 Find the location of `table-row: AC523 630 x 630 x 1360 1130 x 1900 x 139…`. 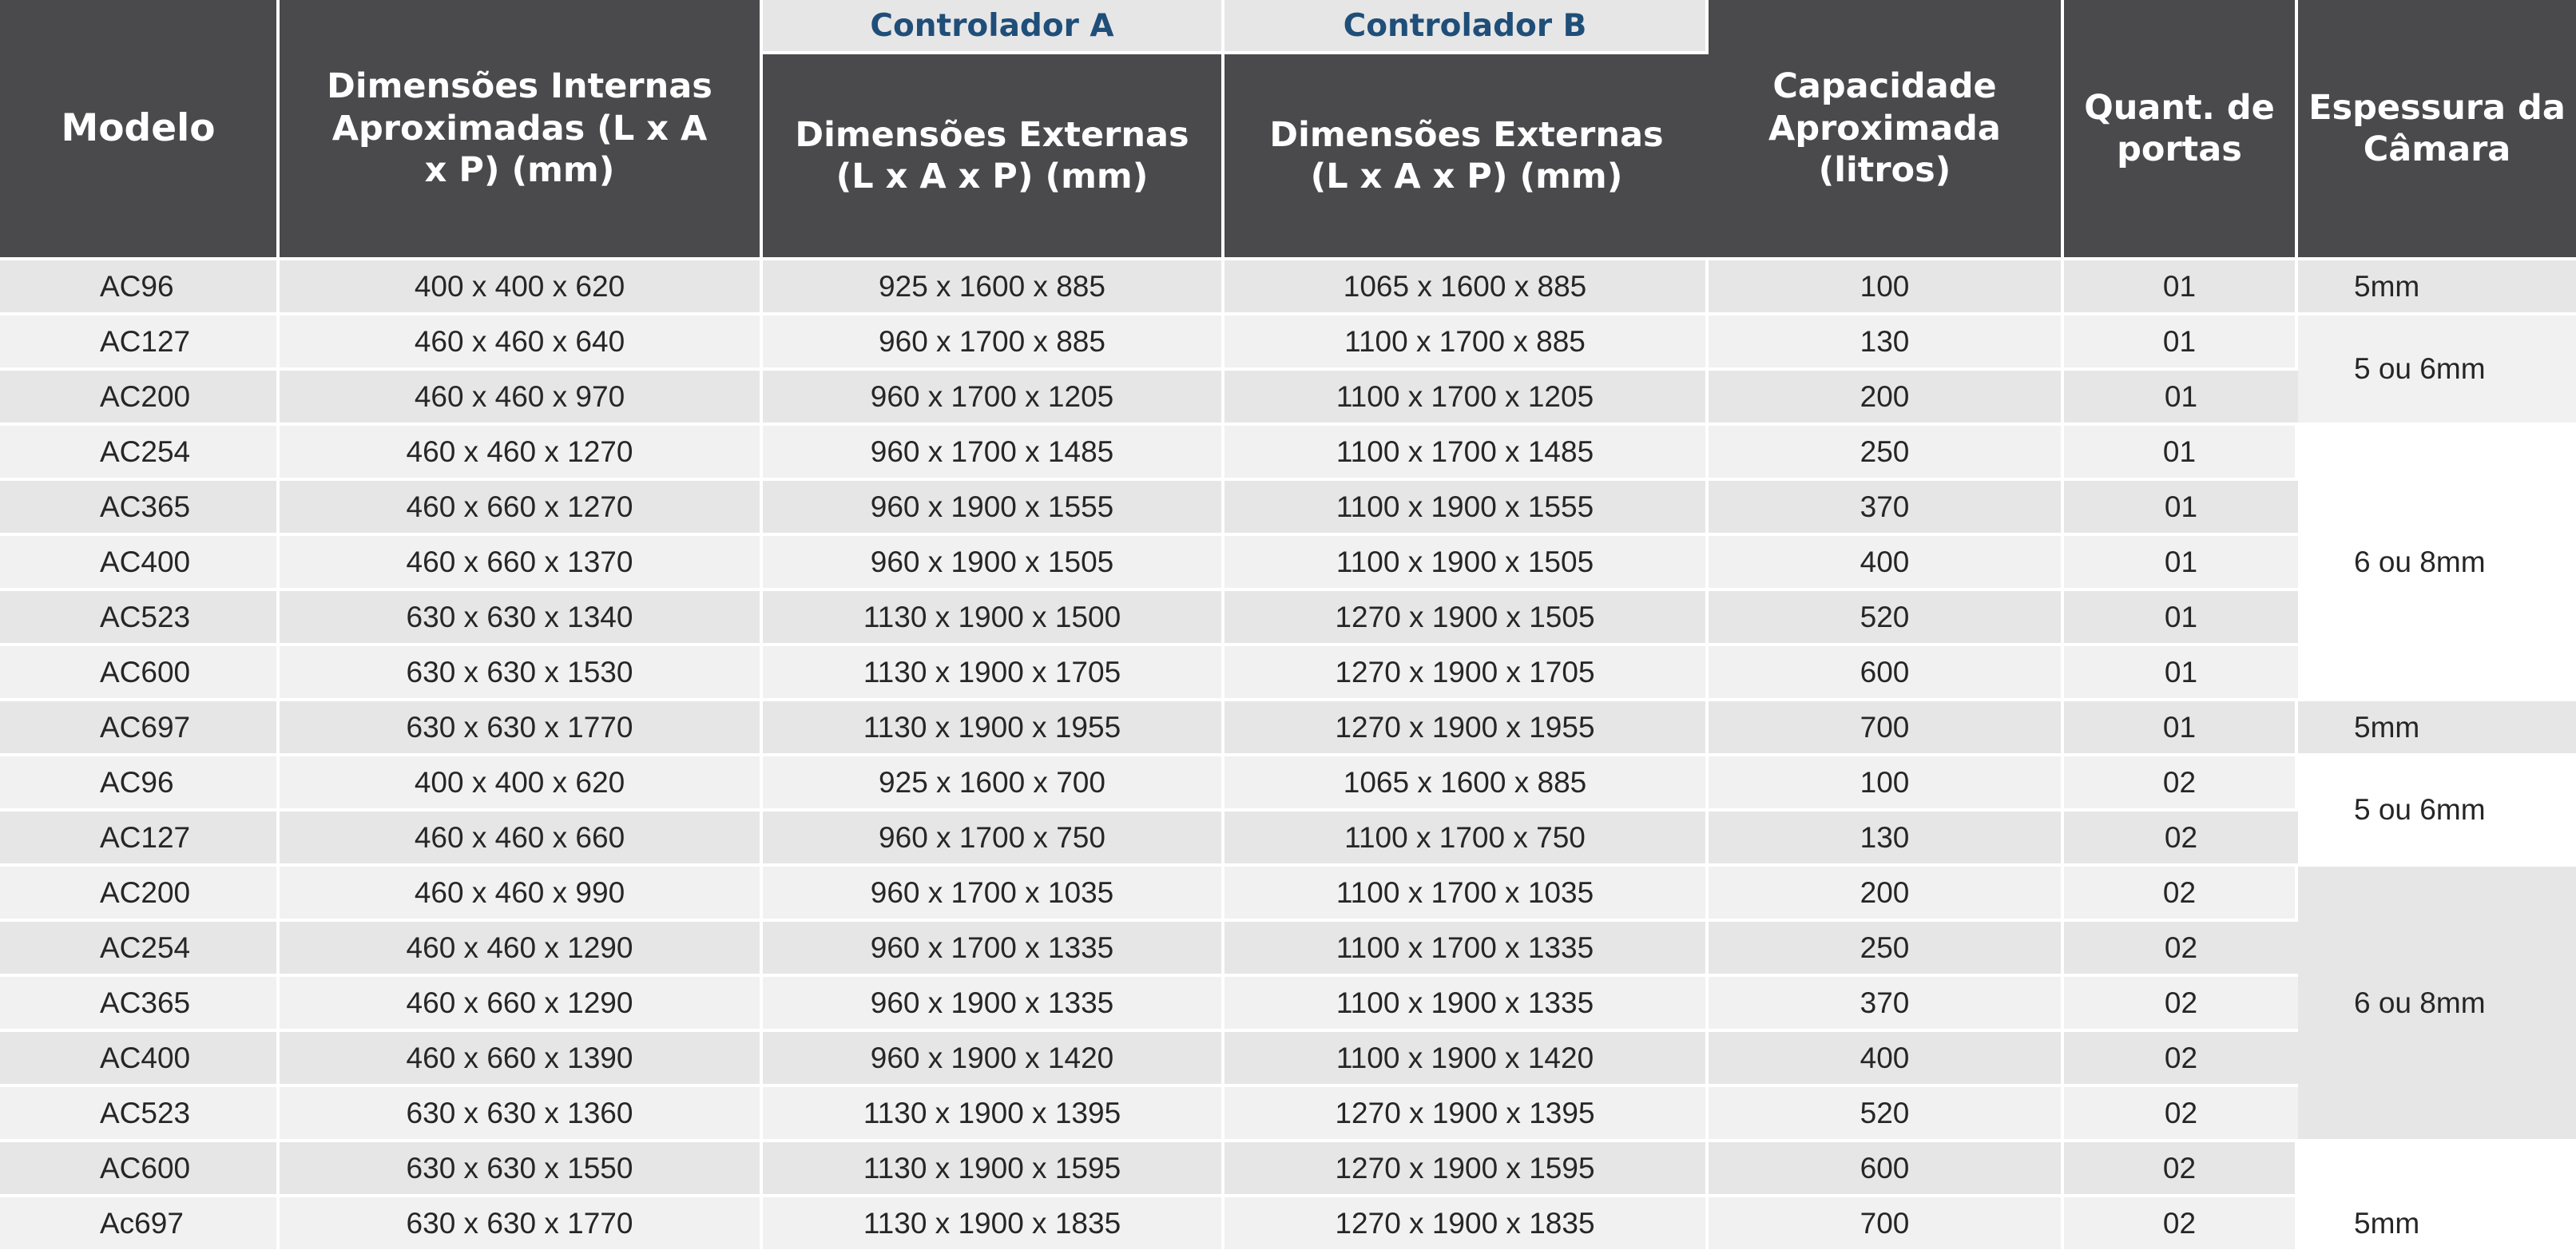

table-row: AC523 630 x 630 x 1360 1130 x 1900 x 139… is located at coordinates (1288, 1114).